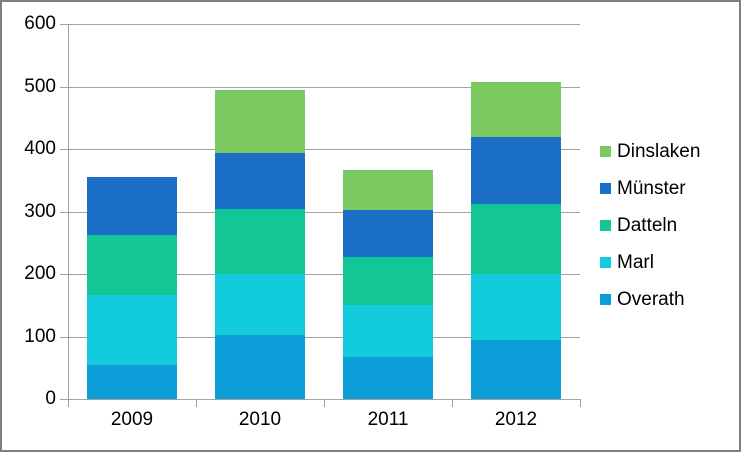  Describe the element at coordinates (651, 299) in the screenshot. I see `legend-label: Overath` at that location.